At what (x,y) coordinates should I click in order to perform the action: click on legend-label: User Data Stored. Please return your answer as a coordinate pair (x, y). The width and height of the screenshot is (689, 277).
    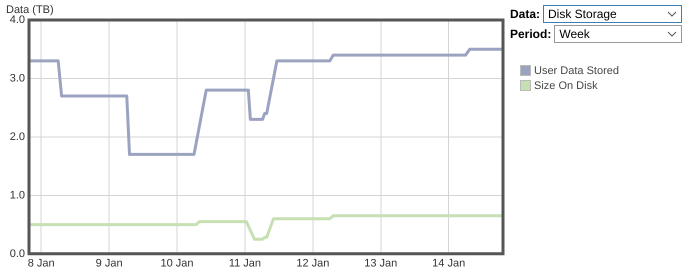
    Looking at the image, I should click on (576, 70).